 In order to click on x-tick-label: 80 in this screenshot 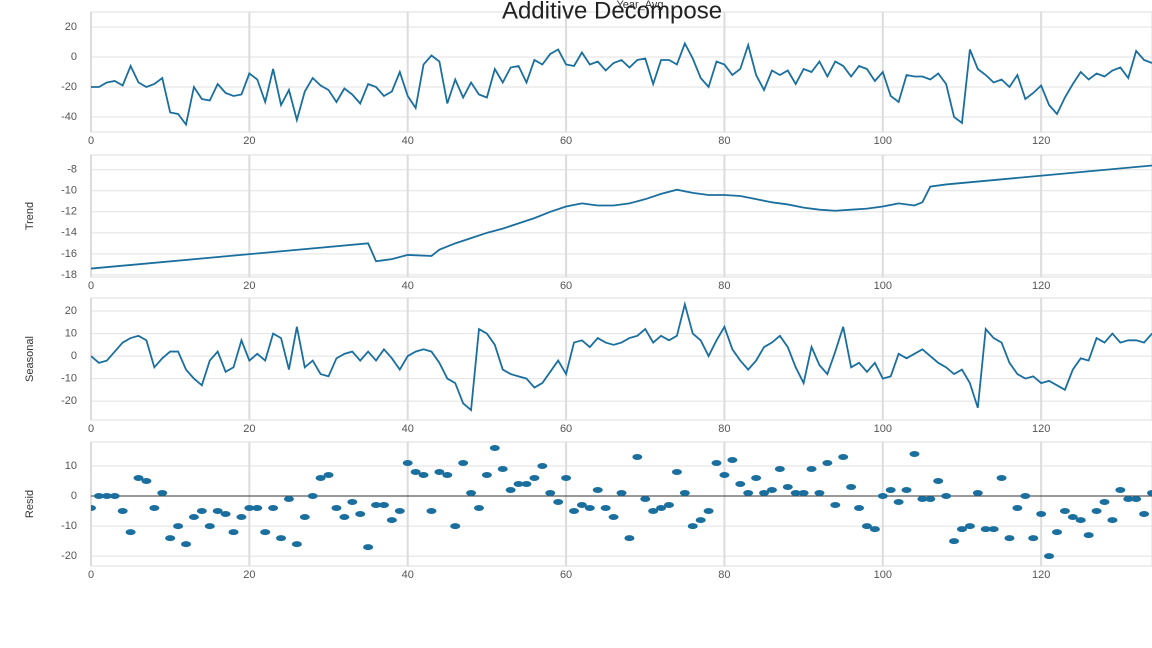, I will do `click(724, 141)`.